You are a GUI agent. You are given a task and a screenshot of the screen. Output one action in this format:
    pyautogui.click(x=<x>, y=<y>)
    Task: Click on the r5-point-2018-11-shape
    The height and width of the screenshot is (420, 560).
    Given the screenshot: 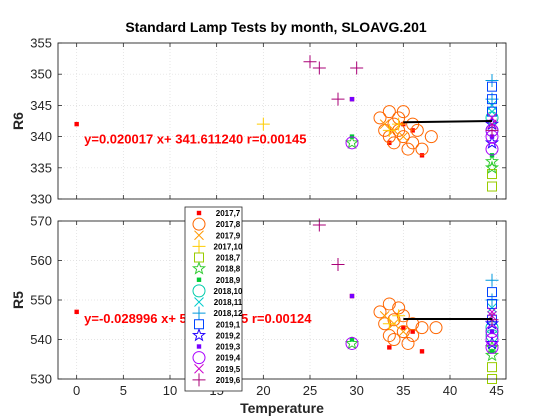 What is the action you would take?
    pyautogui.click(x=492, y=308)
    